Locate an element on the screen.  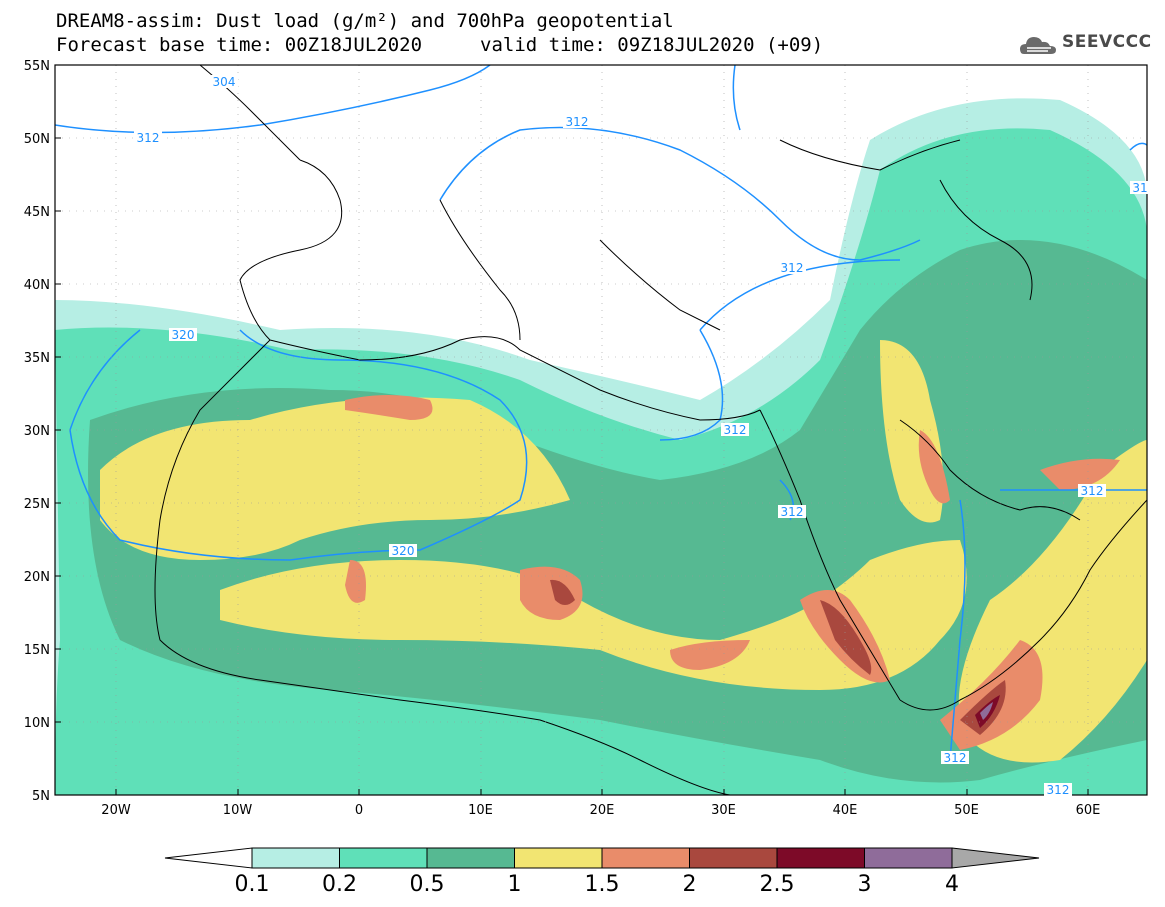
logo-text: SEEVCCC is located at coordinates (1107, 42).